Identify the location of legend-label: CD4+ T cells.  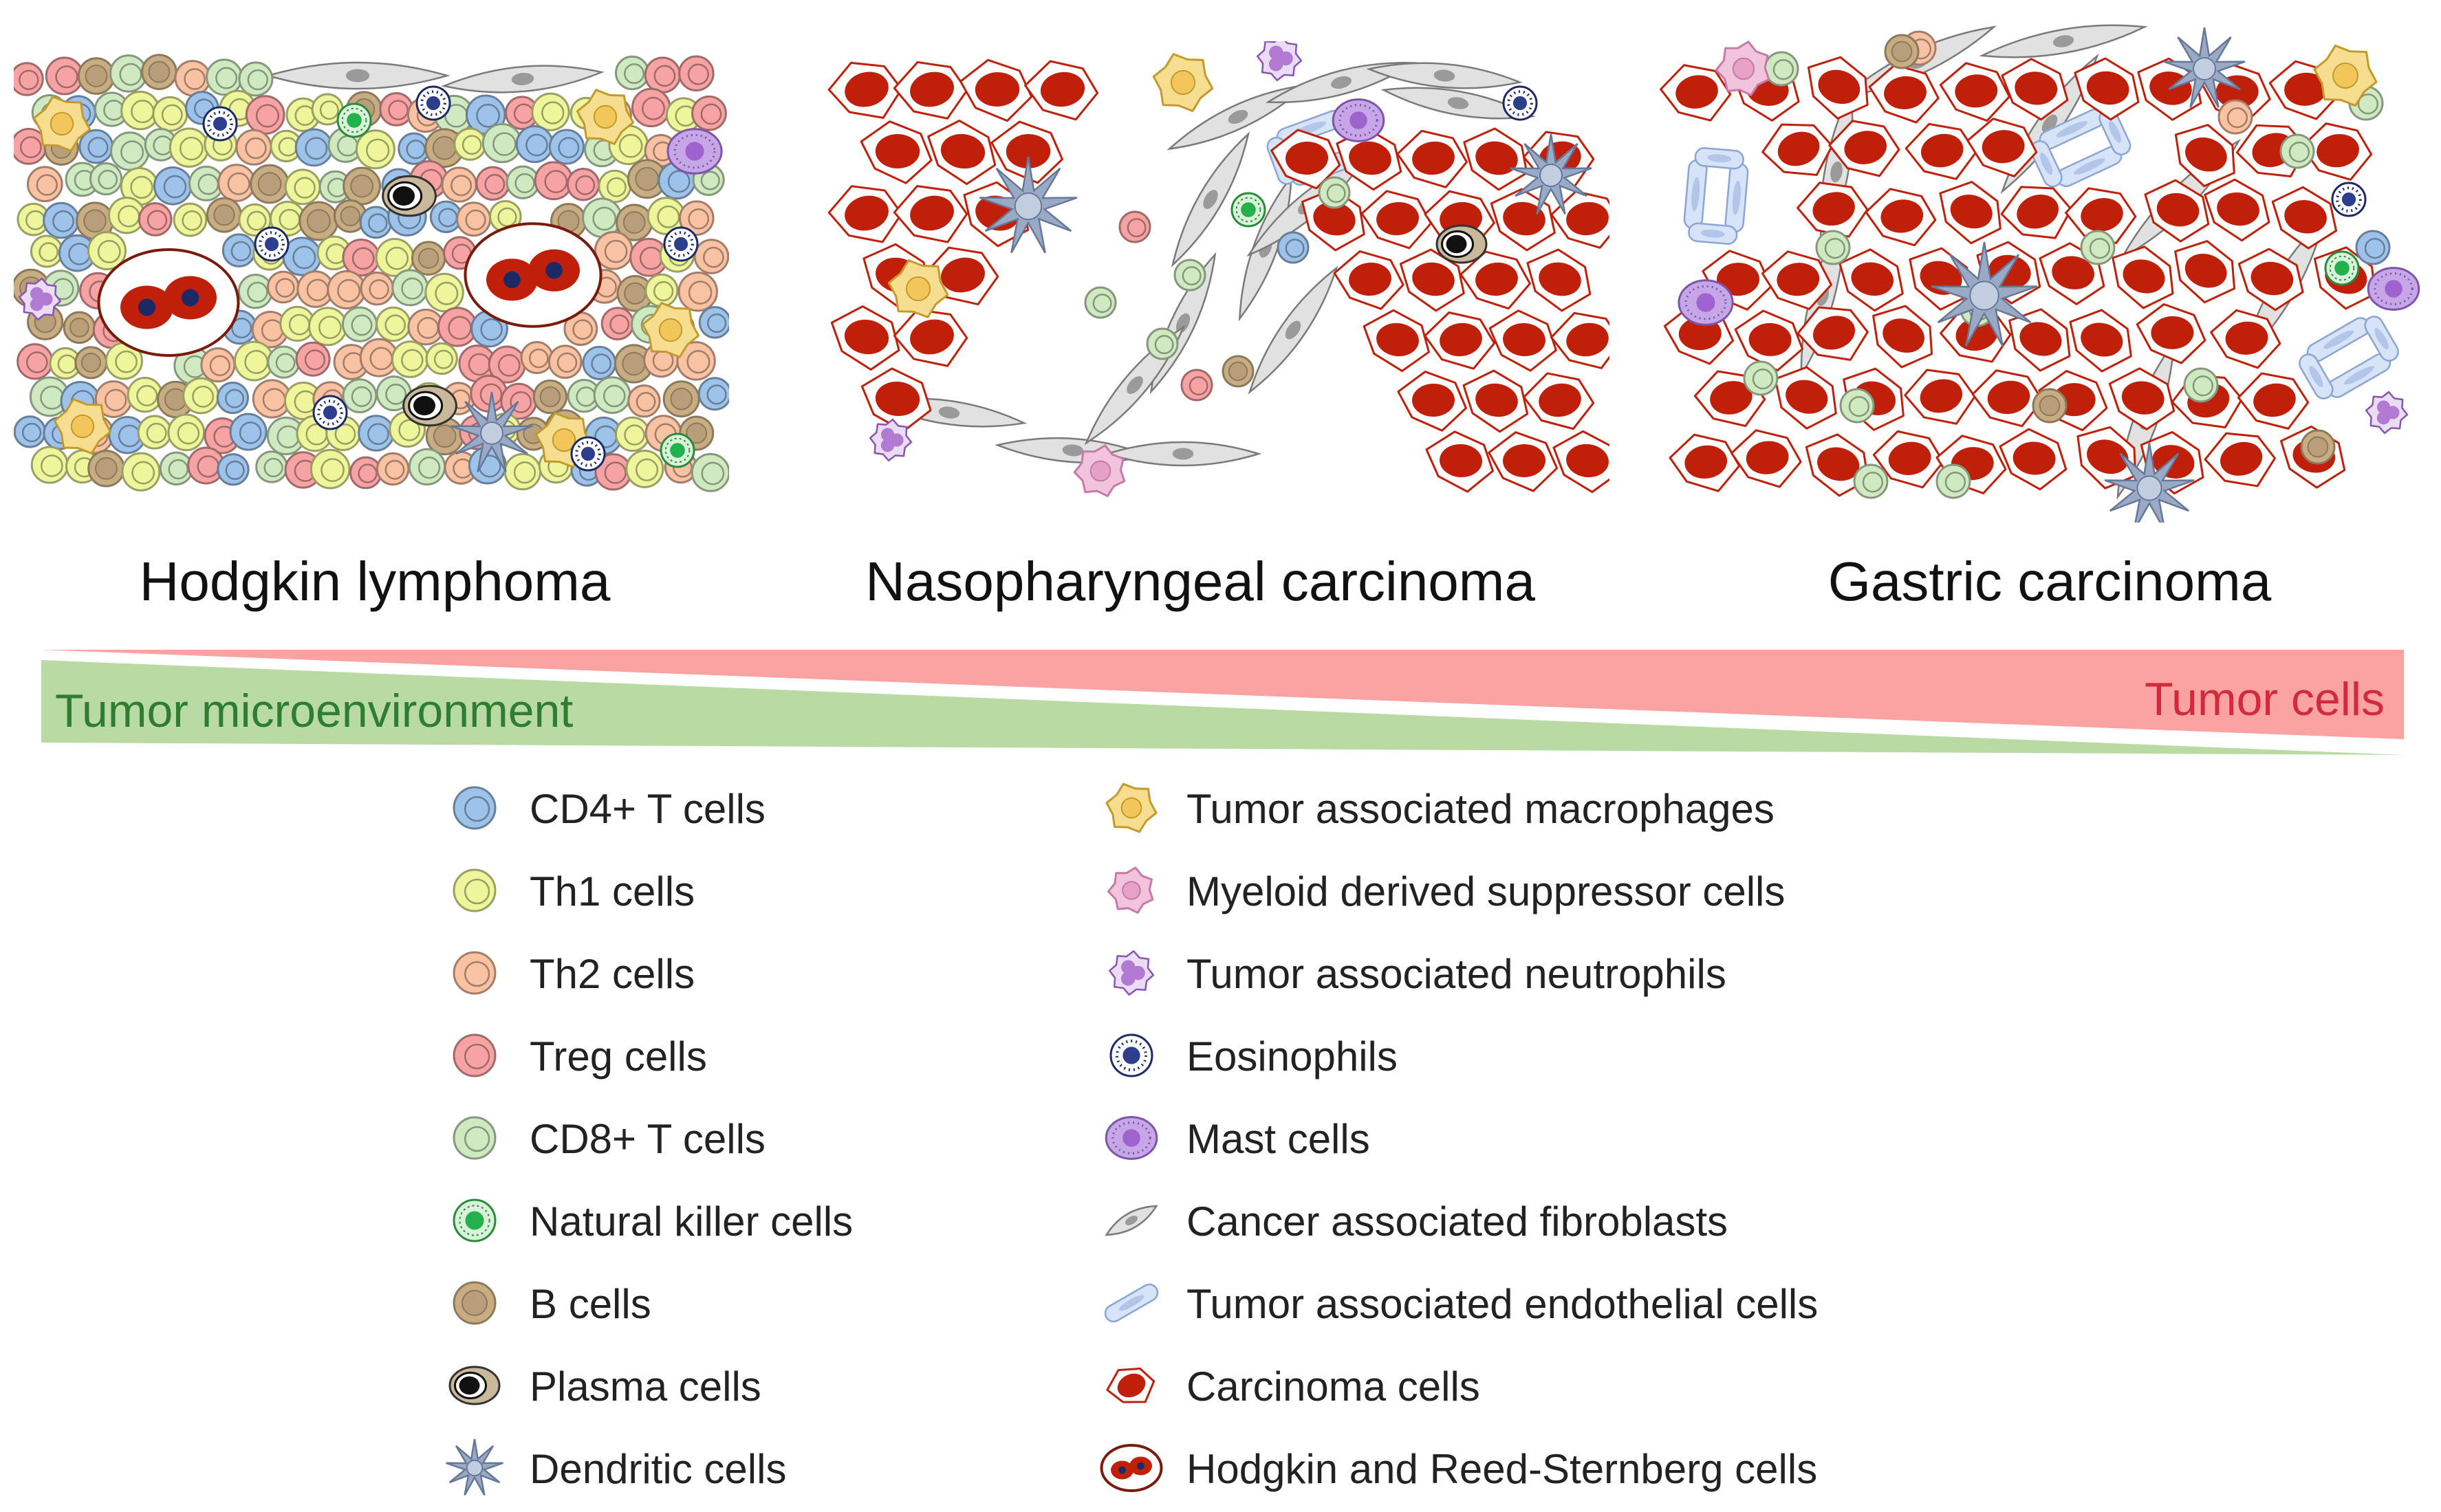
(648, 809).